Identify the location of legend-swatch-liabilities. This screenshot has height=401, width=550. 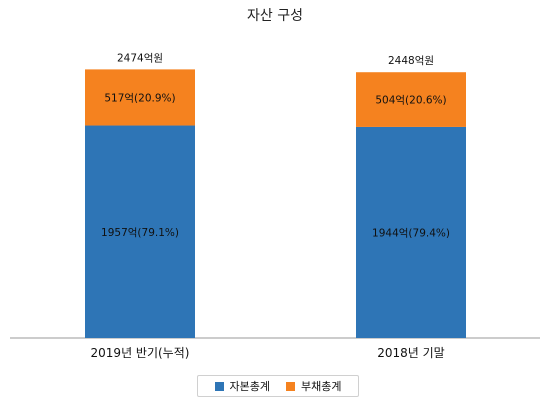
(290, 386).